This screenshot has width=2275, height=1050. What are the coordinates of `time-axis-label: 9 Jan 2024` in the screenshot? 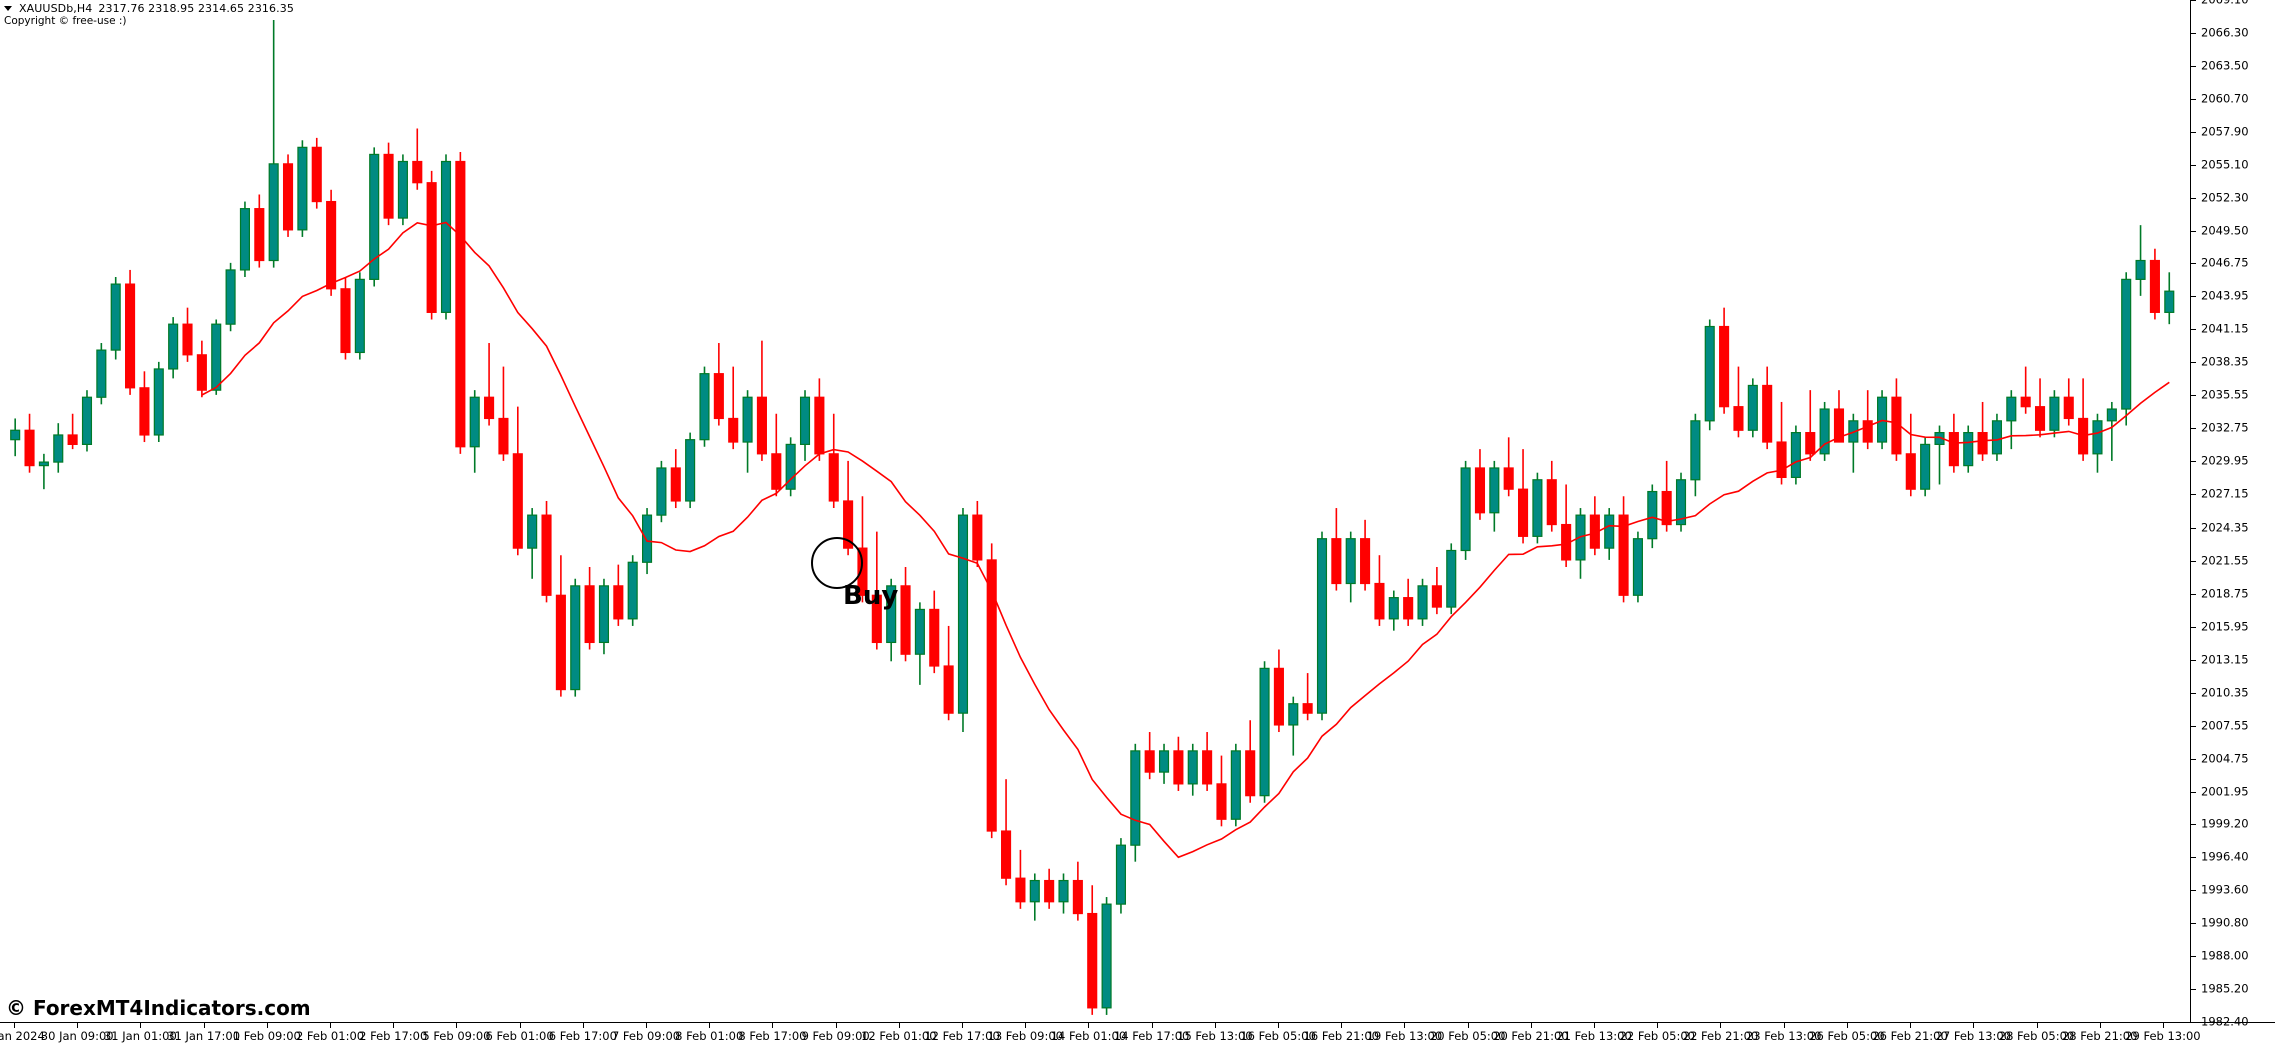 It's located at (22, 1036).